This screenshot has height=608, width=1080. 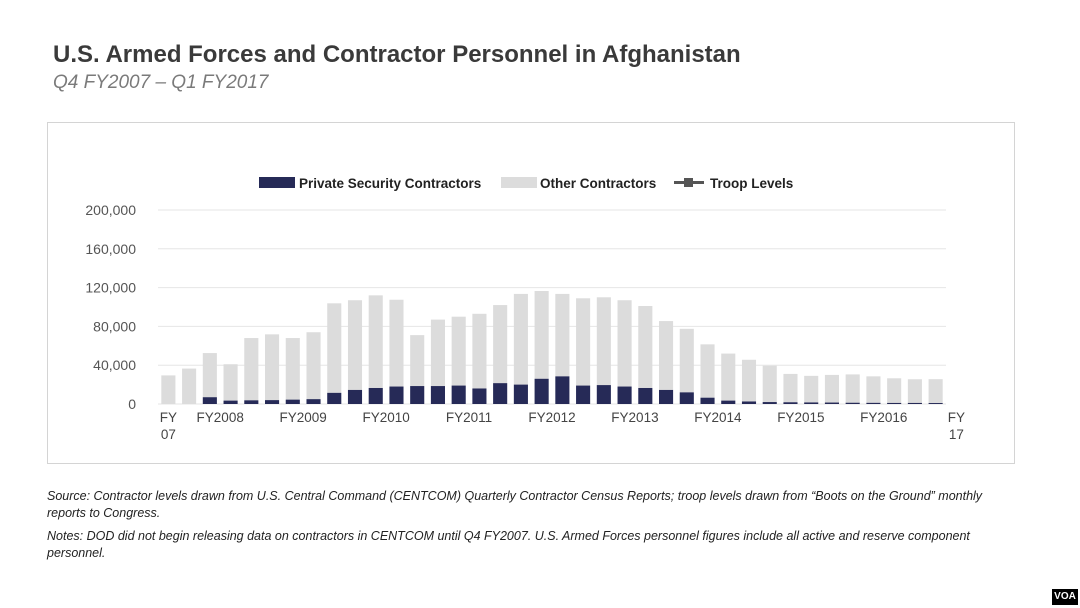 I want to click on x-tick-label: FY2014, so click(x=718, y=417).